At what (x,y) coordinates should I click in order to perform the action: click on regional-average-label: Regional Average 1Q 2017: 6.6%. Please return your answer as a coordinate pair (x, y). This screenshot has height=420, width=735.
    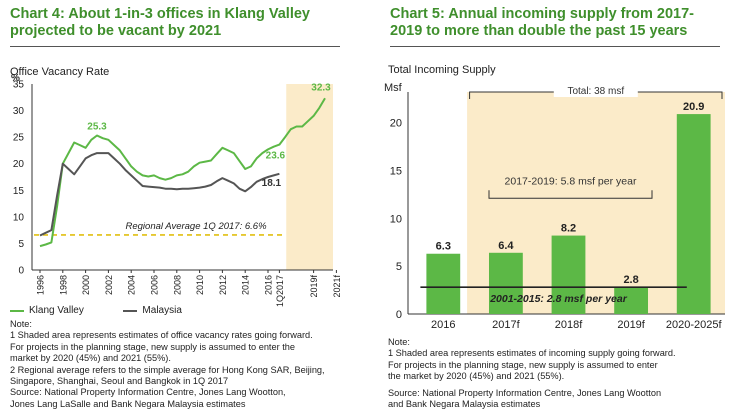
    Looking at the image, I should click on (197, 226).